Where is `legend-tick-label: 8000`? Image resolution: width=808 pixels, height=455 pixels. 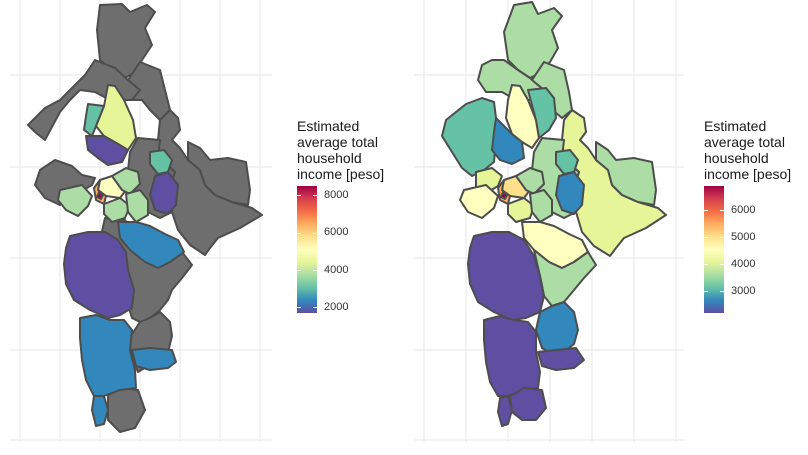 legend-tick-label: 8000 is located at coordinates (336, 194).